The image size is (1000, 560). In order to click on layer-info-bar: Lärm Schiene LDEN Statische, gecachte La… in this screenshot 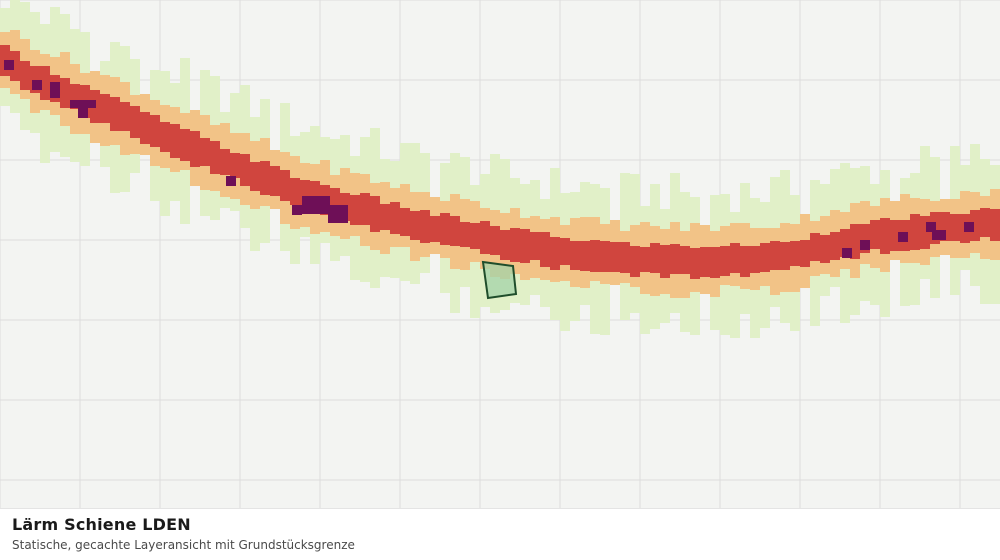, I will do `click(500, 534)`.